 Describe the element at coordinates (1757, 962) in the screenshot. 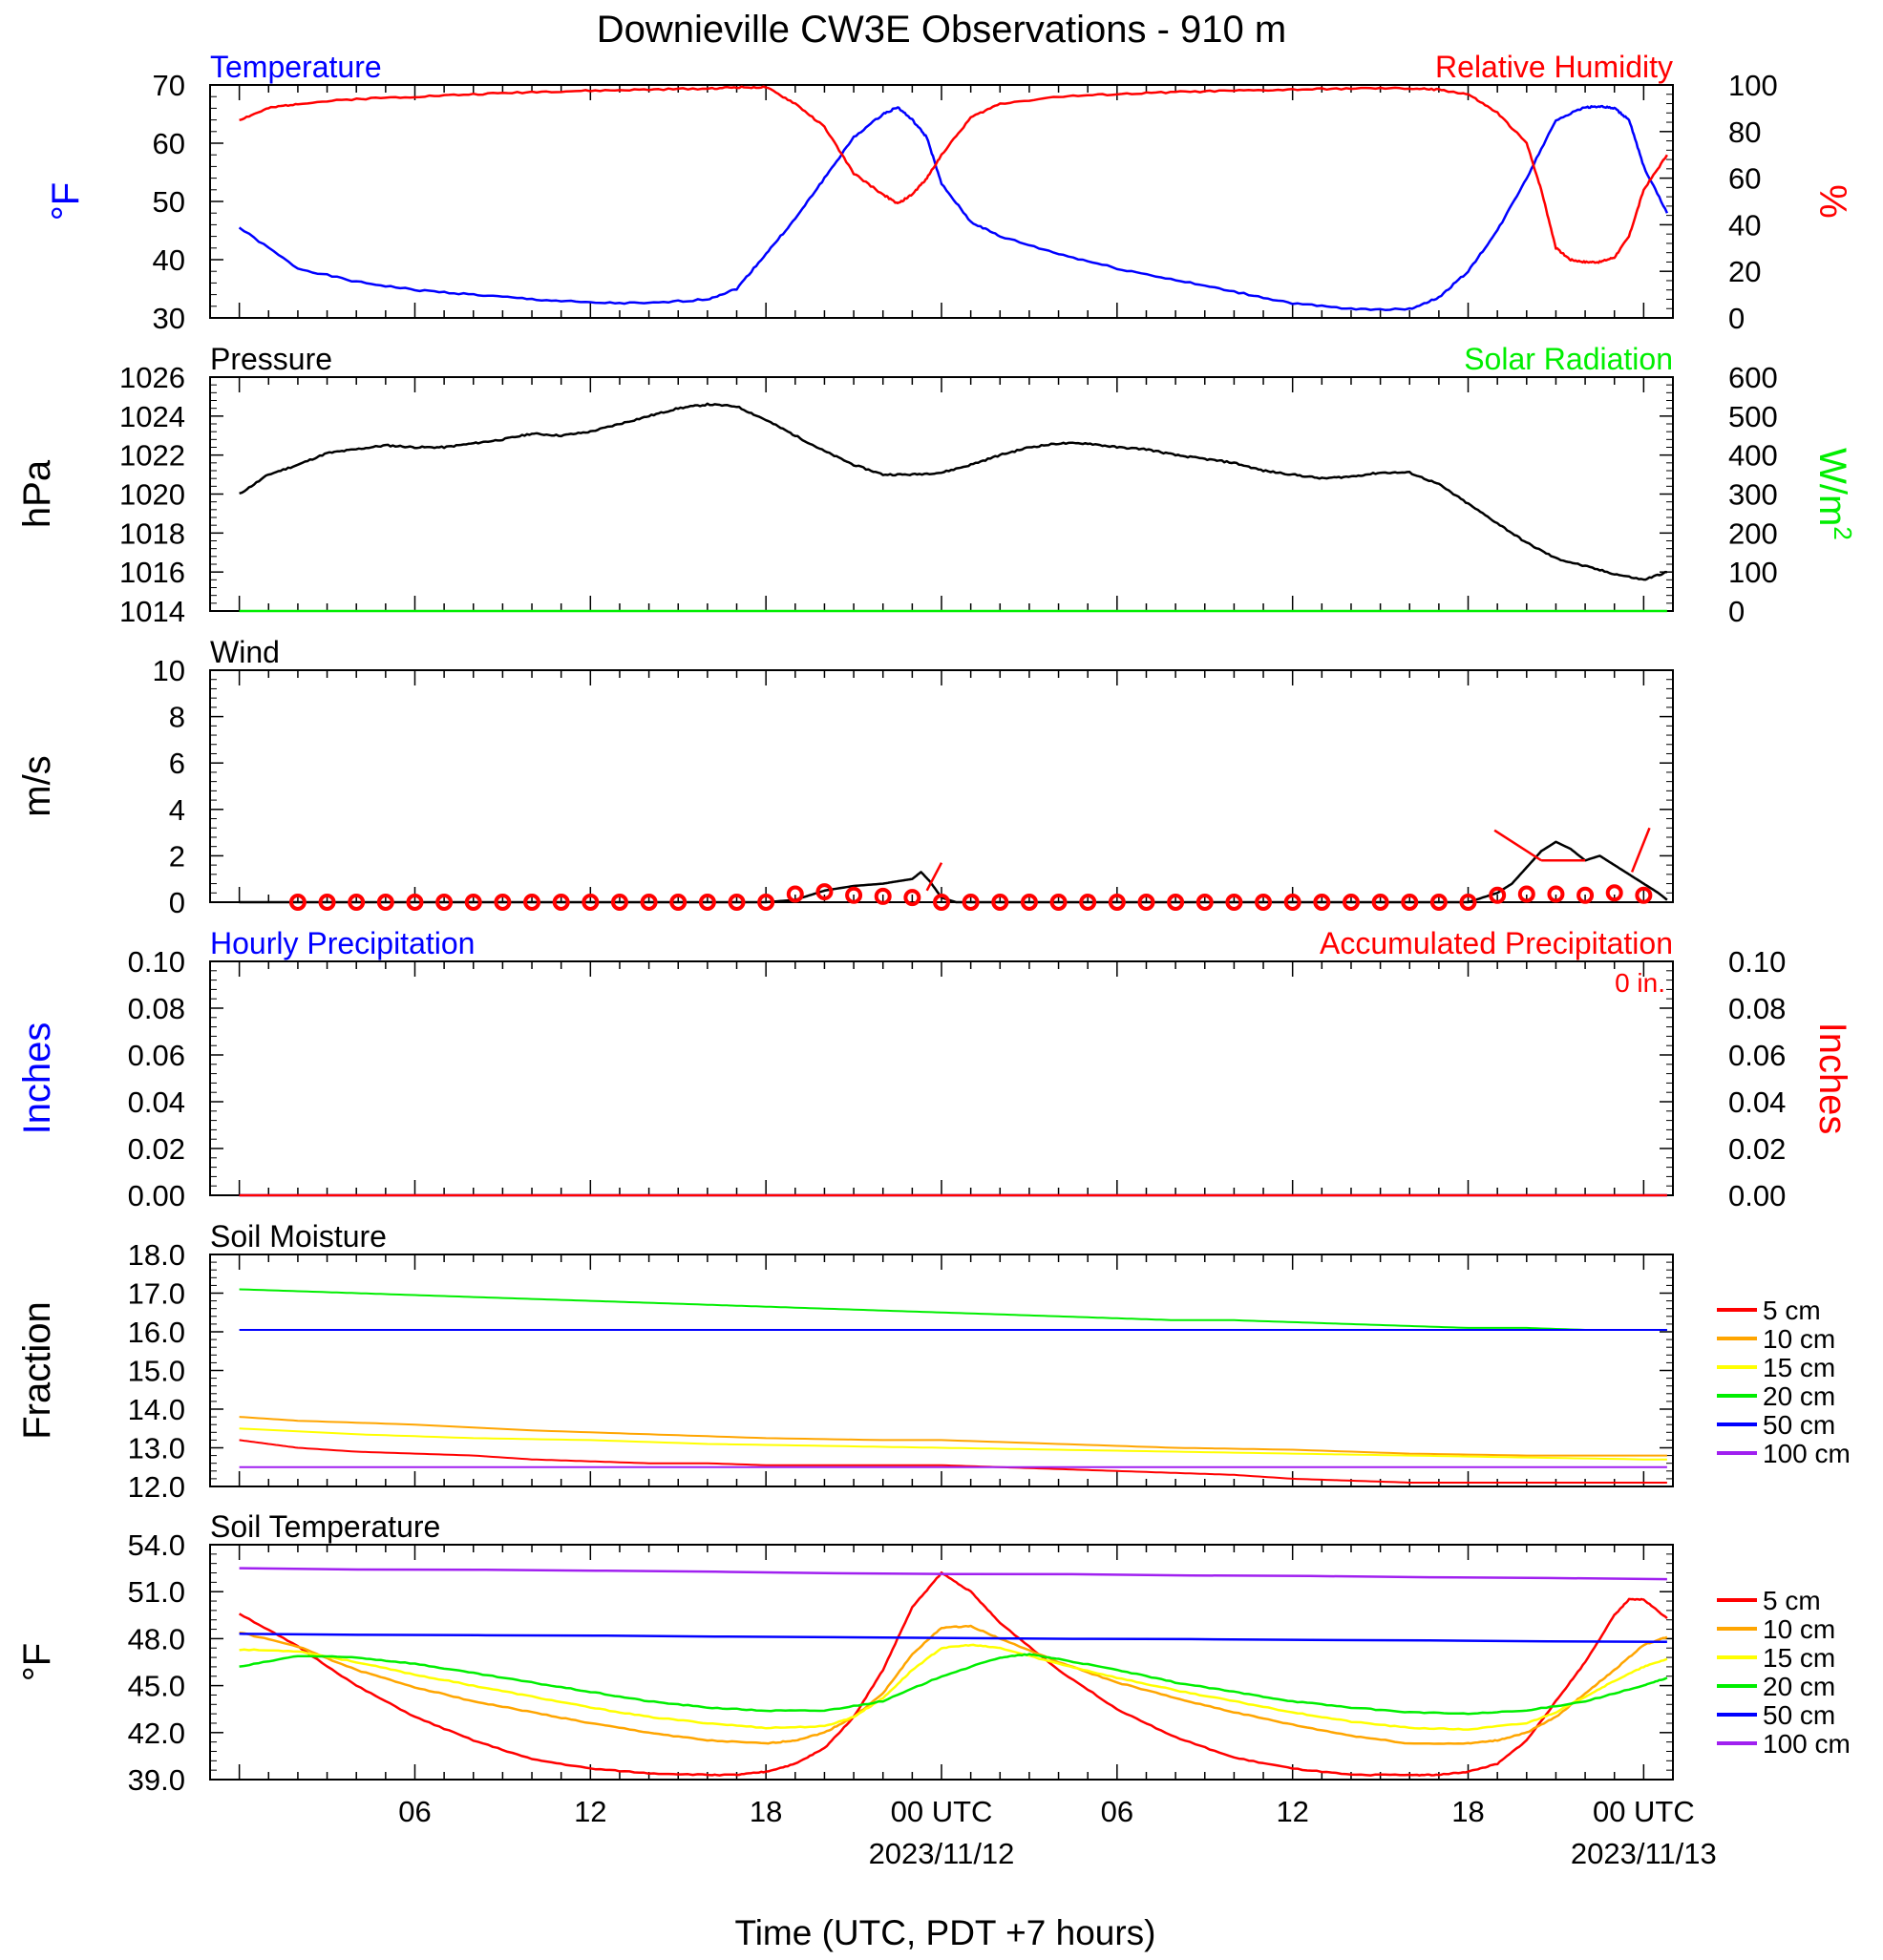

I see `y-tick-label-right: 0.10` at that location.